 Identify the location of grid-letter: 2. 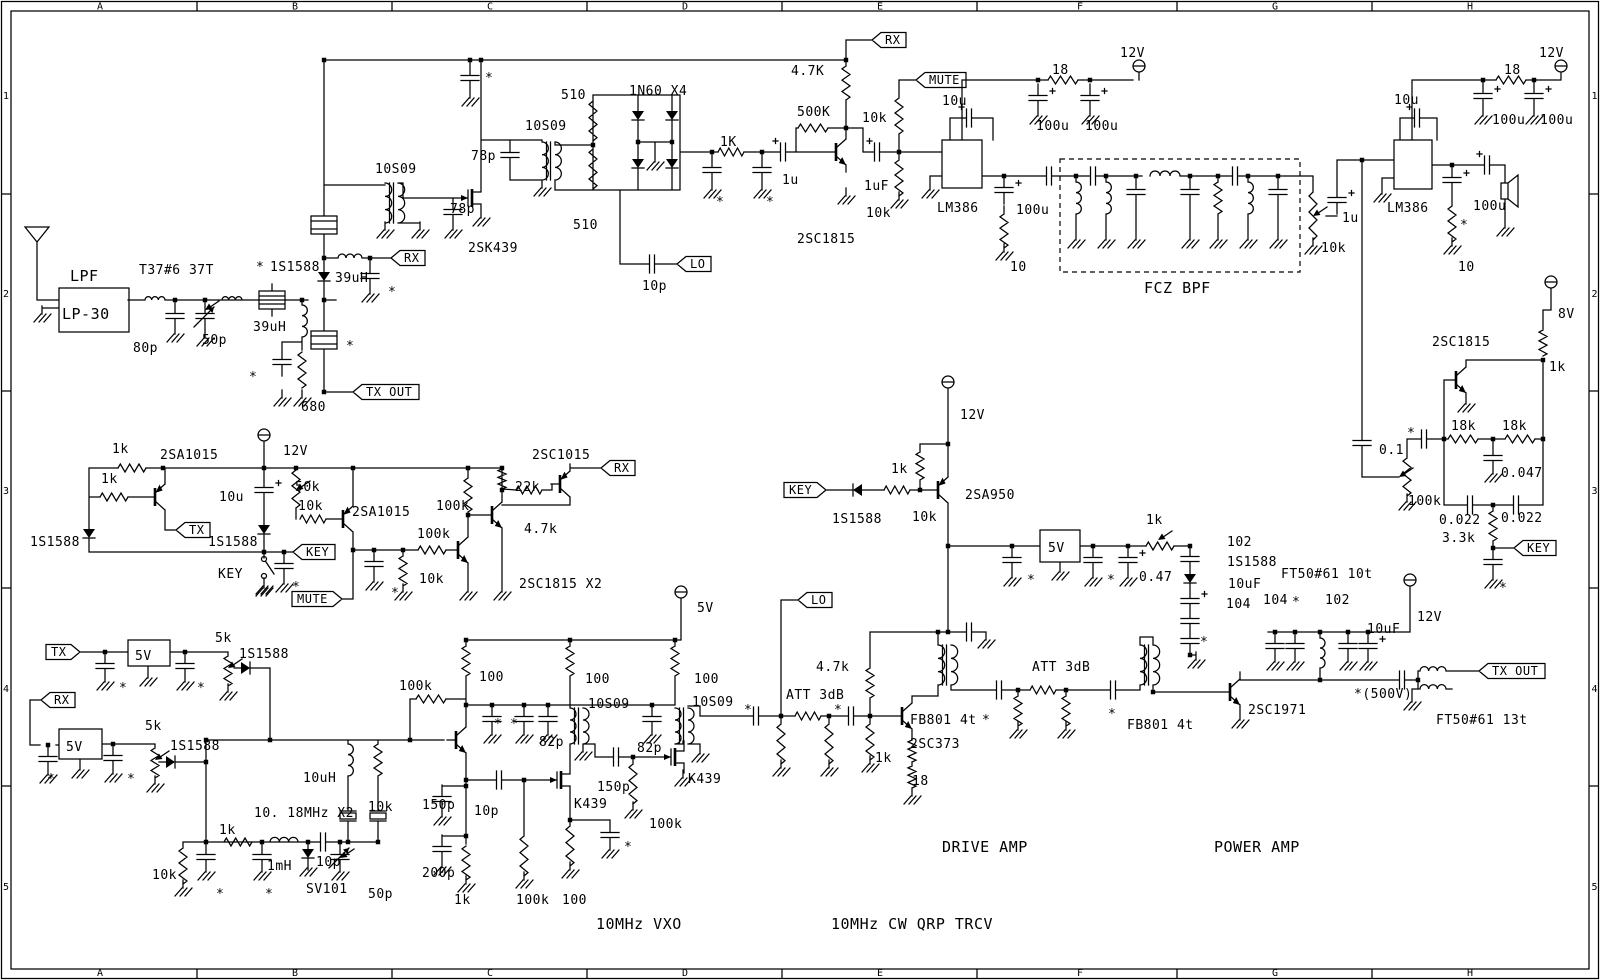
(6, 294).